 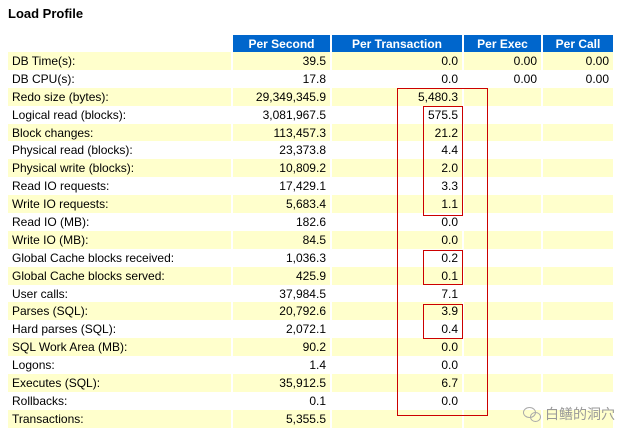 What do you see at coordinates (119, 257) in the screenshot?
I see `metric-name: Global Cache blocks received:` at bounding box center [119, 257].